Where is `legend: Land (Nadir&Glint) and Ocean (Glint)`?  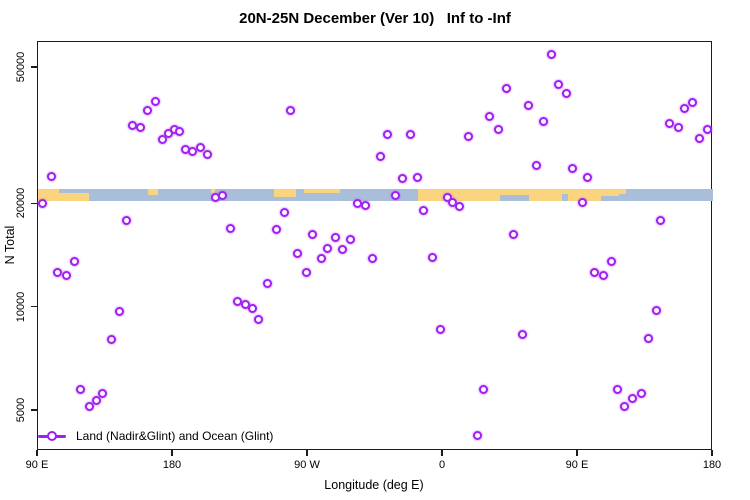 legend: Land (Nadir&Glint) and Ocean (Glint) is located at coordinates (156, 436).